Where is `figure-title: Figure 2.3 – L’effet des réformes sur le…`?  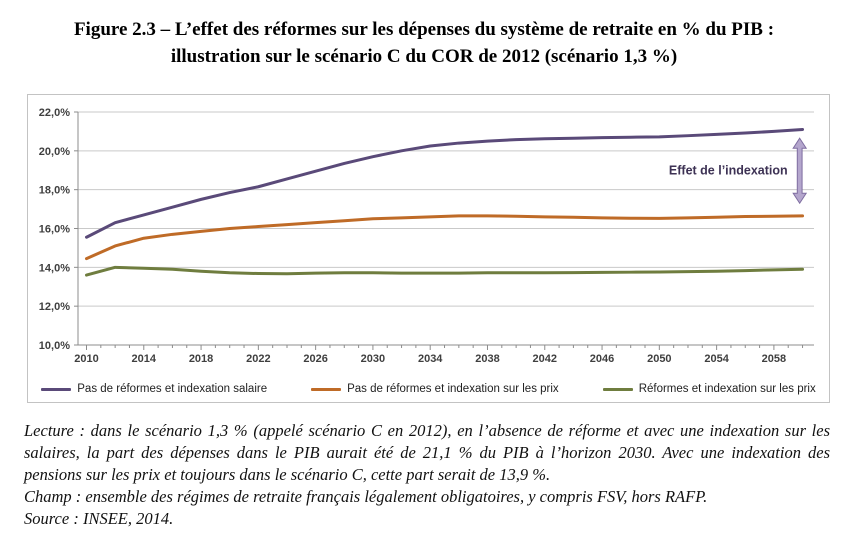 figure-title: Figure 2.3 – L’effet des réformes sur le… is located at coordinates (424, 43).